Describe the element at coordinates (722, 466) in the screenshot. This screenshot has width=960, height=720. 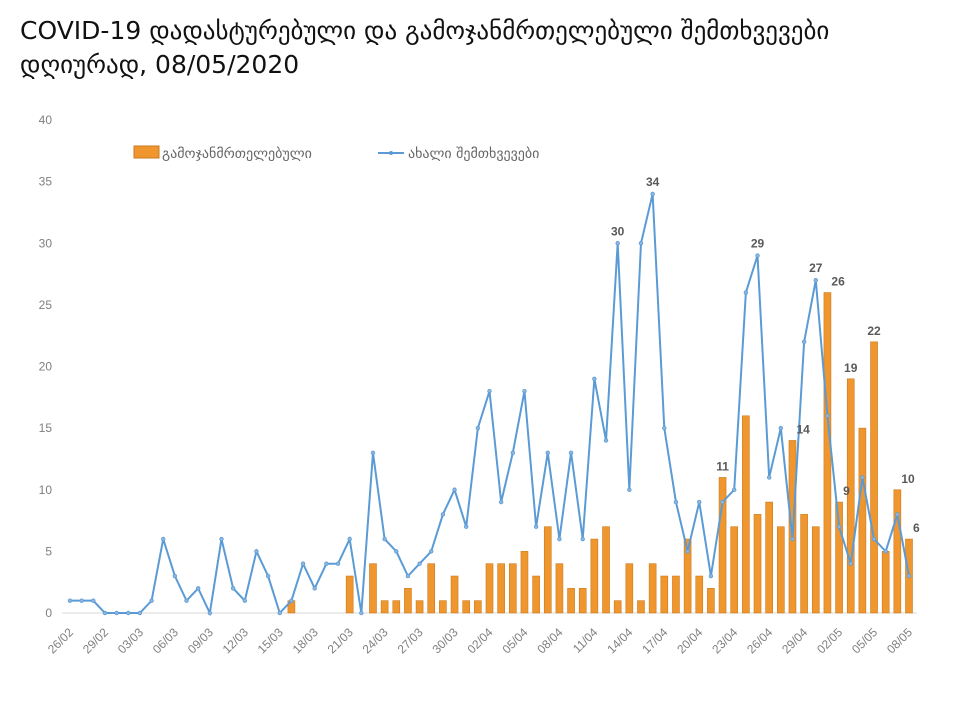
I see `bar-data-label: 11` at that location.